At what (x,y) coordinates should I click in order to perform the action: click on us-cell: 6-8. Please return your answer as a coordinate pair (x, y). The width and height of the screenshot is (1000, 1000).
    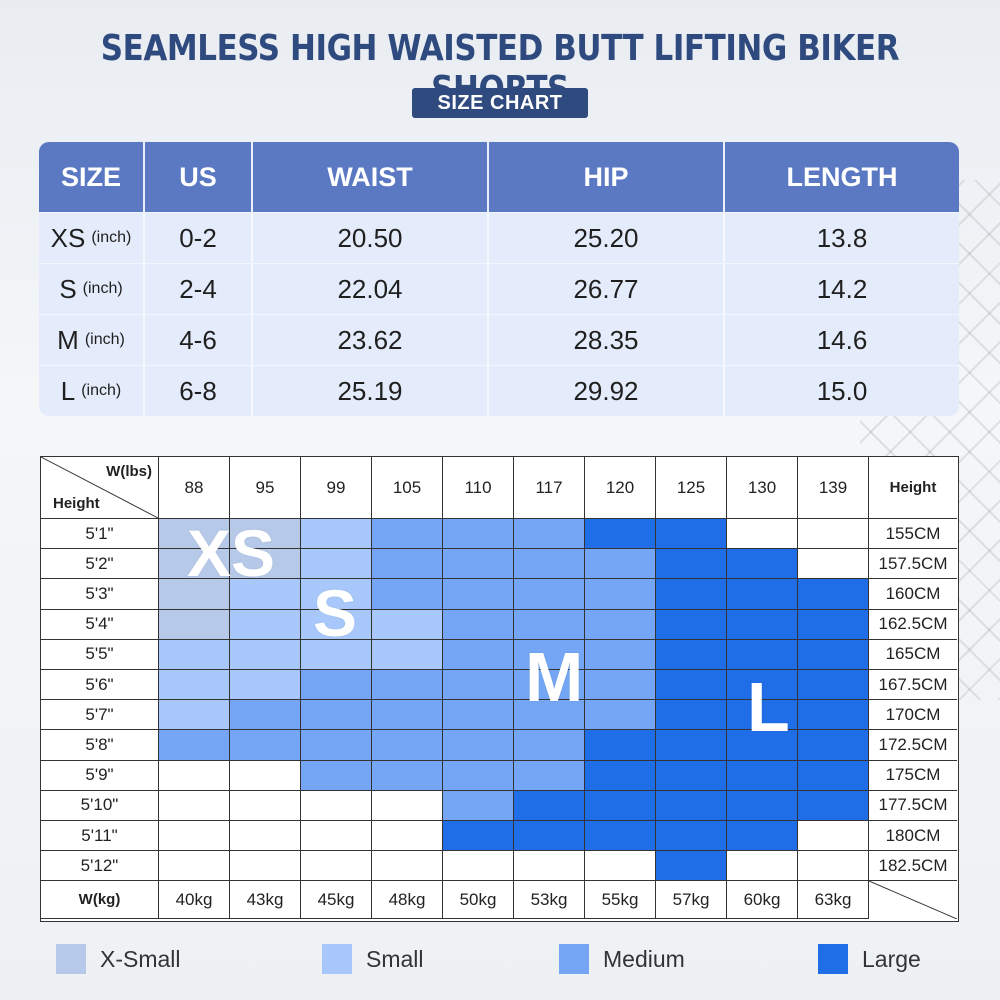
    Looking at the image, I should click on (199, 391).